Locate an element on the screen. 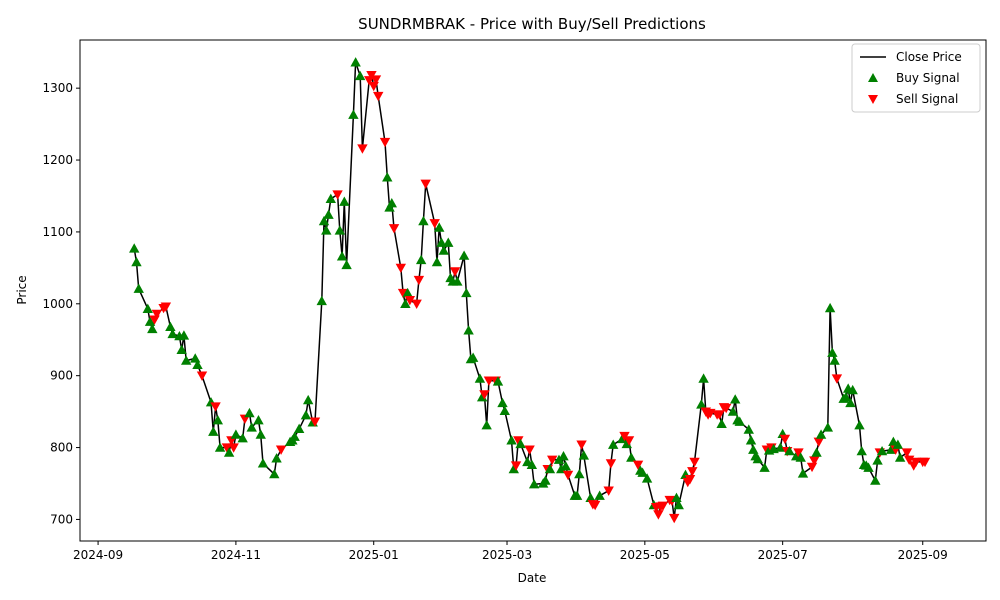  legend: Close Price Buy Signal Sell Signal is located at coordinates (916, 78).